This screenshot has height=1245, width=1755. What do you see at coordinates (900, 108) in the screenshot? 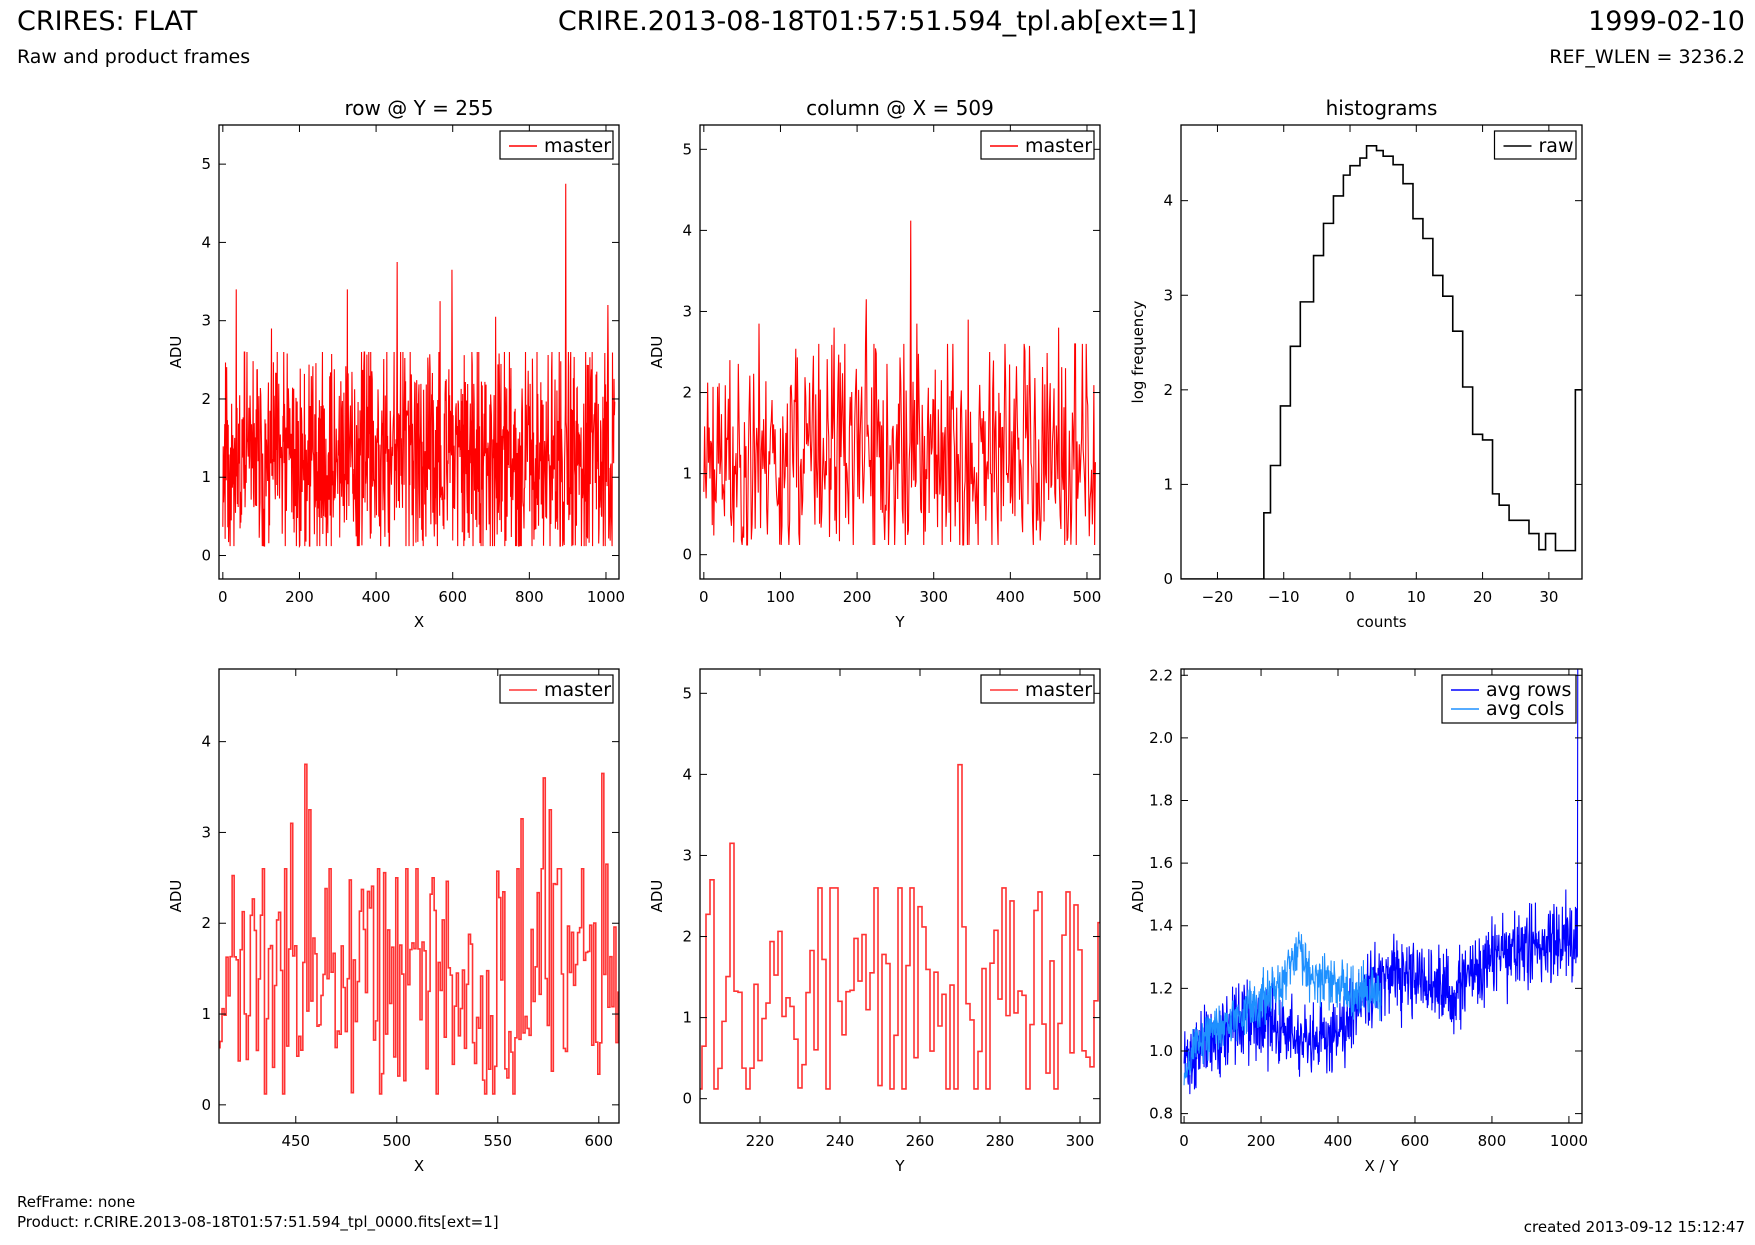
I see `panel-title: column @ X = 509` at bounding box center [900, 108].